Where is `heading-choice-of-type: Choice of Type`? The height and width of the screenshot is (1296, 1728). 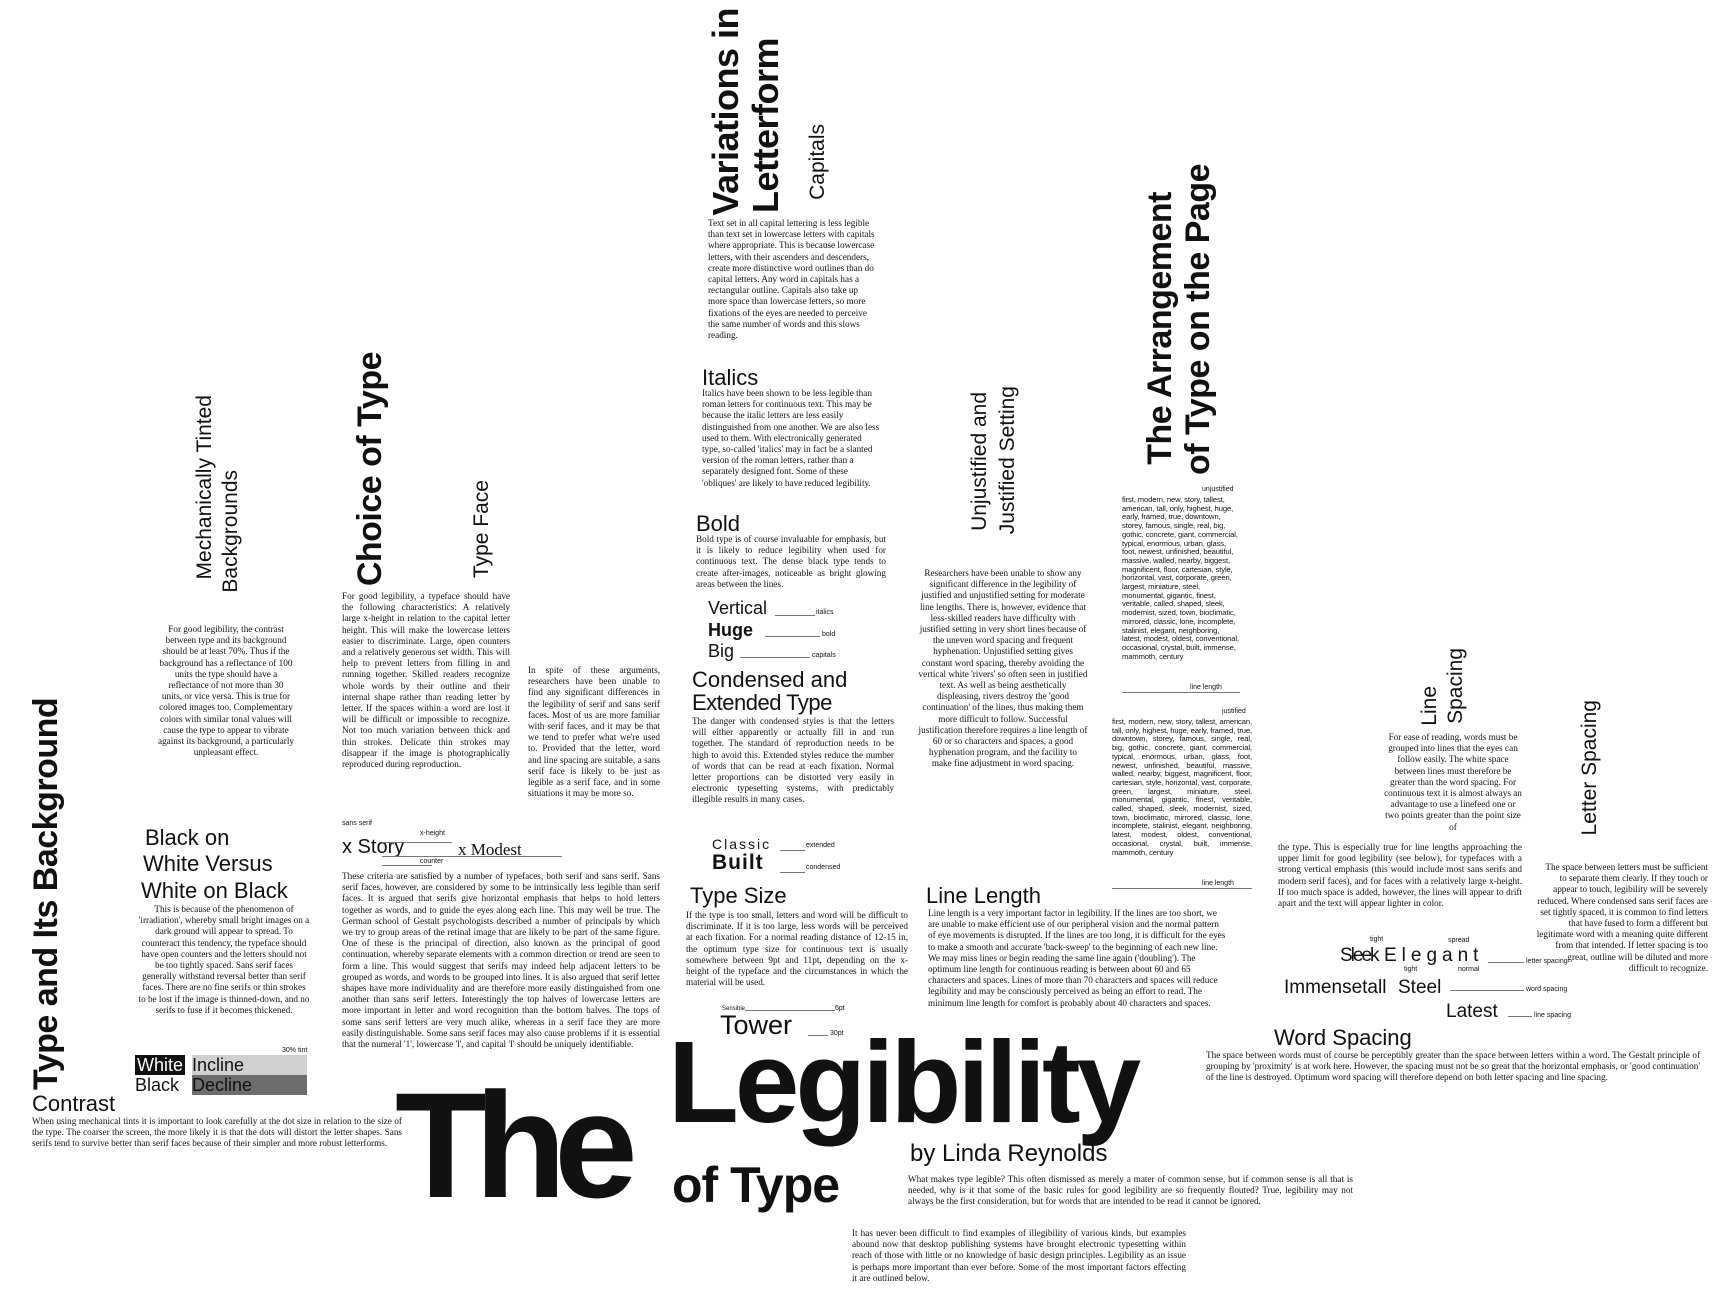
heading-choice-of-type: Choice of Type is located at coordinates (370, 469).